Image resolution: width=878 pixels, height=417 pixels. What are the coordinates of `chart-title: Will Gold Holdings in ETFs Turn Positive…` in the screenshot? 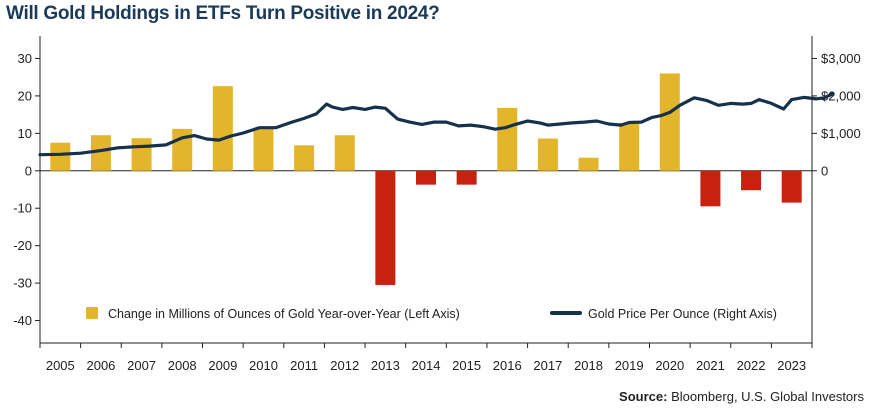 It's located at (223, 13).